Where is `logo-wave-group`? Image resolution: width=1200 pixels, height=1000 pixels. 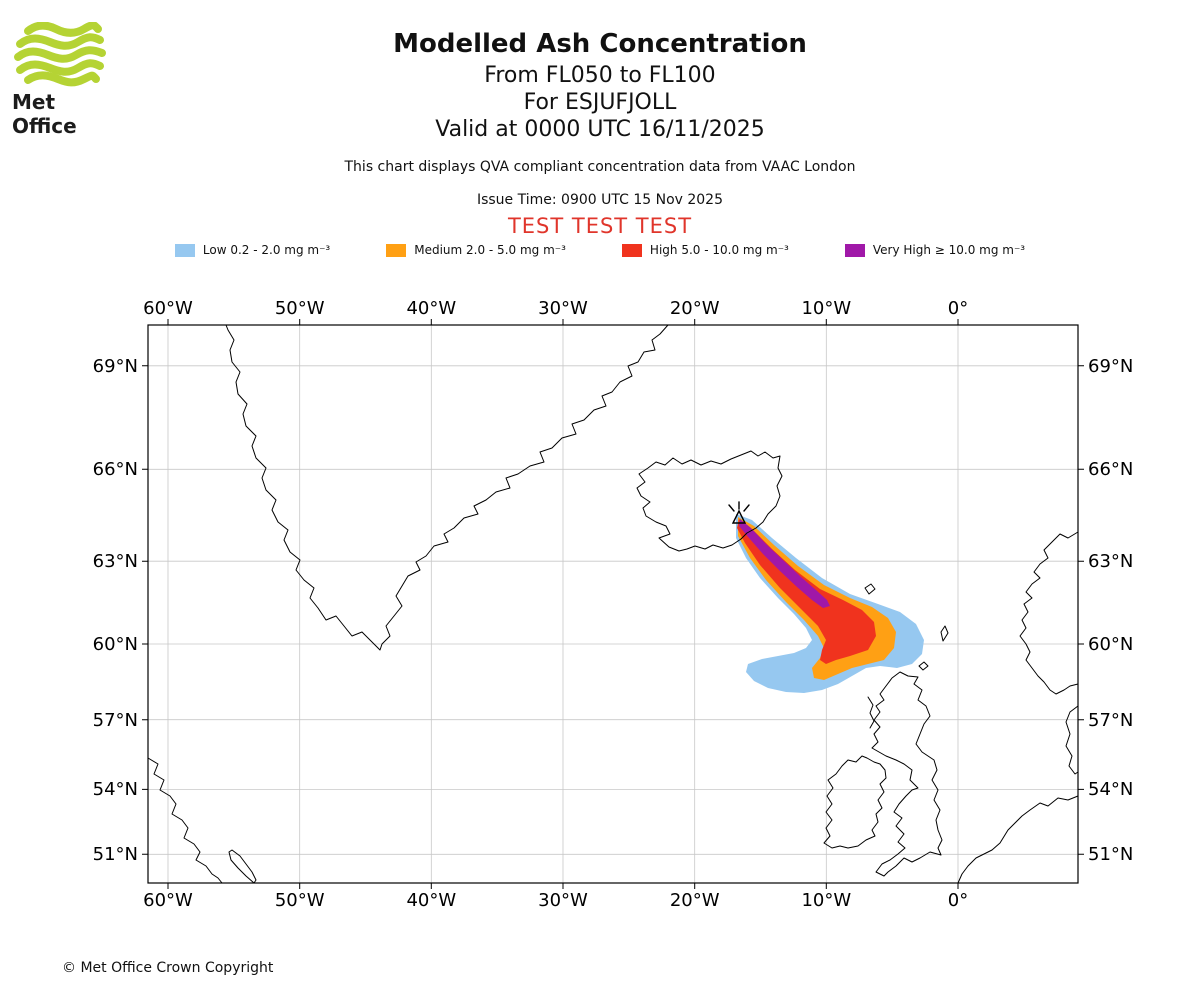 logo-wave-group is located at coordinates (60, 54).